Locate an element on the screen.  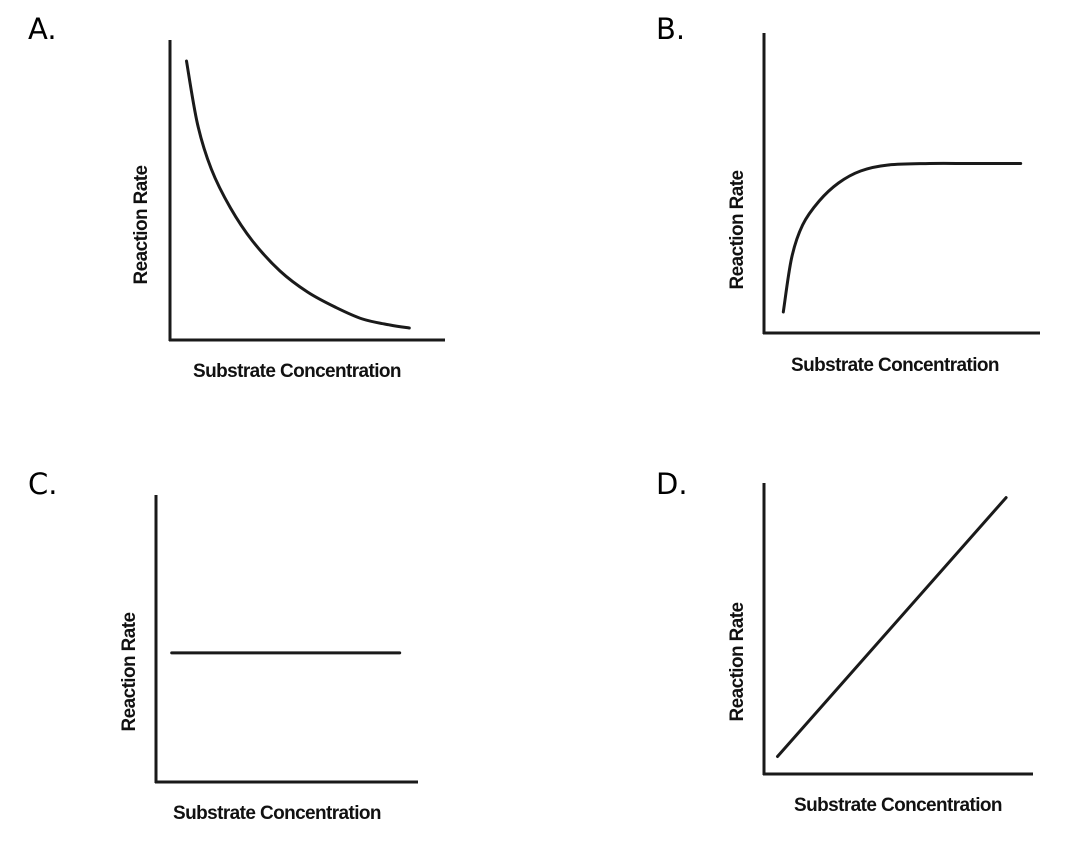
rate-curve-a is located at coordinates (298, 194).